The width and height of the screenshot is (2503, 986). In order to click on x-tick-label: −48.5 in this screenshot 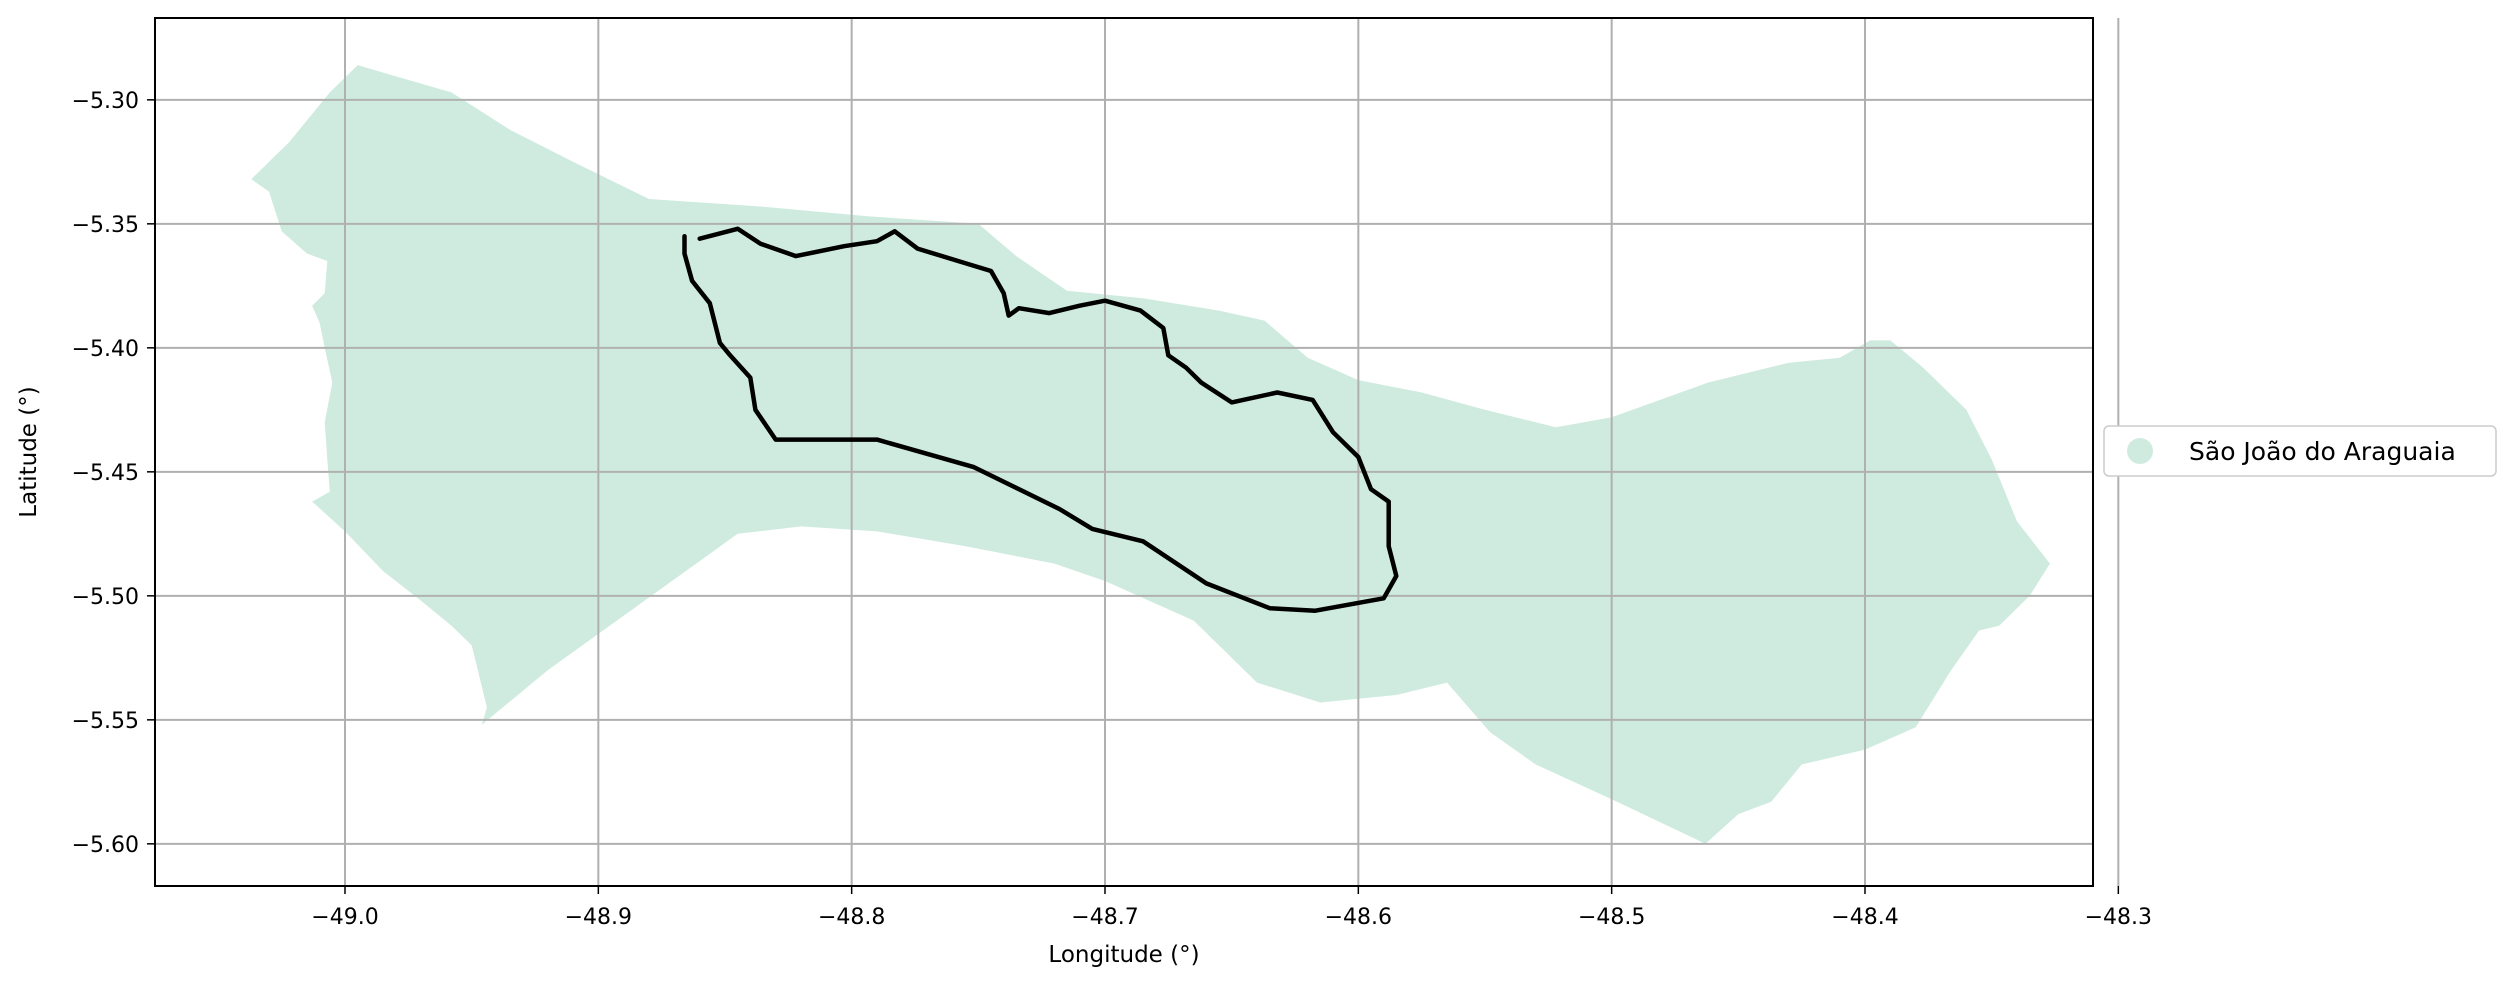, I will do `click(1611, 917)`.